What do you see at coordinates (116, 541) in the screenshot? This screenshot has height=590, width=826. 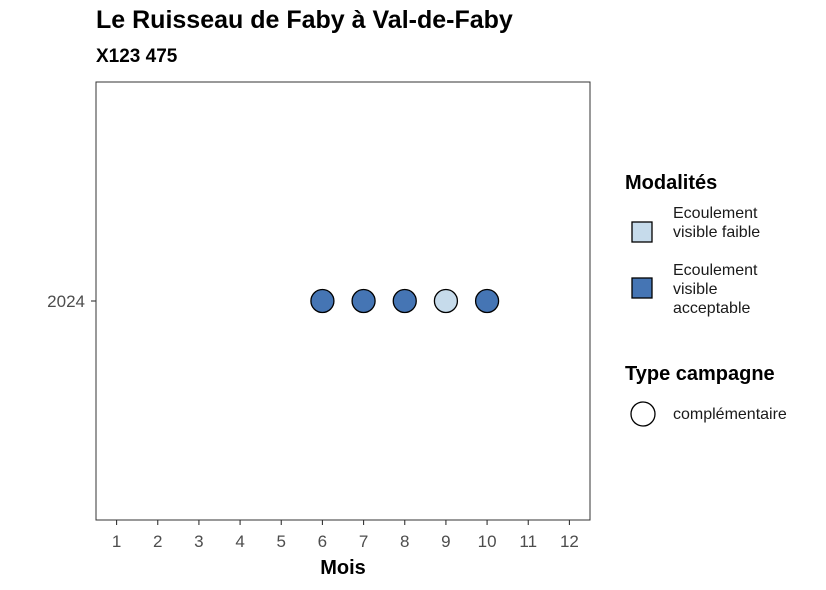 I see `x-tick-label: 1` at bounding box center [116, 541].